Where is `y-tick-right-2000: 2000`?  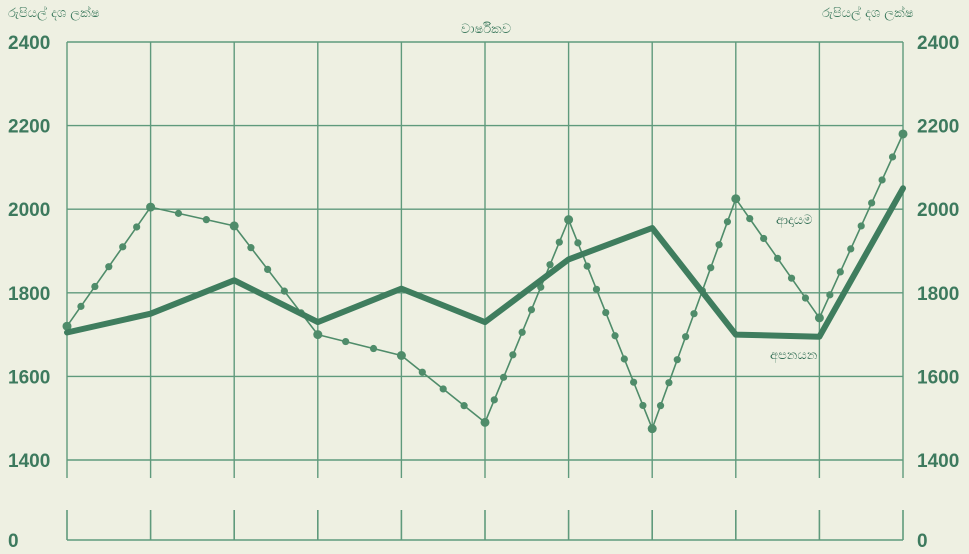 y-tick-right-2000: 2000 is located at coordinates (938, 210).